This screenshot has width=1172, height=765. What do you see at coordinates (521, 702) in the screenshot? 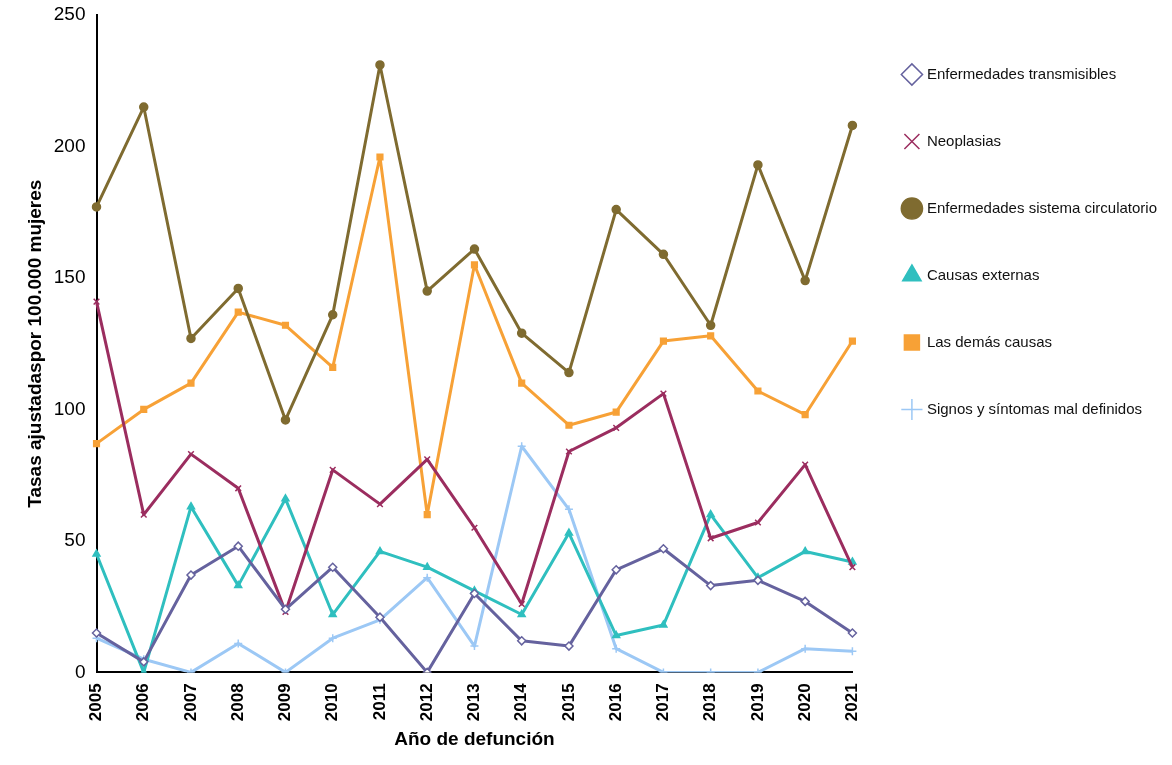
I see `x-tick-label: 2014` at bounding box center [521, 702].